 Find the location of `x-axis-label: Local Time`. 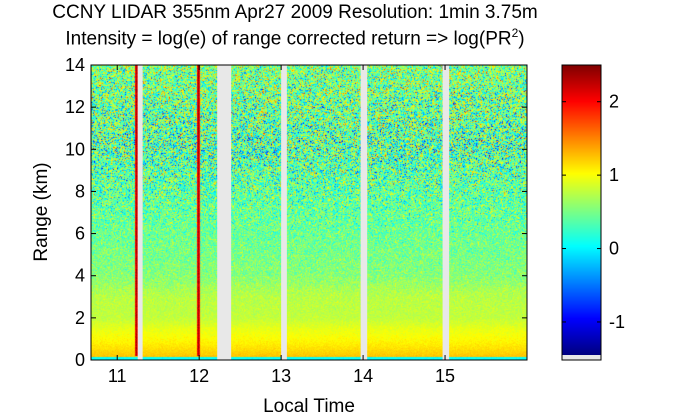

x-axis-label: Local Time is located at coordinates (309, 406).